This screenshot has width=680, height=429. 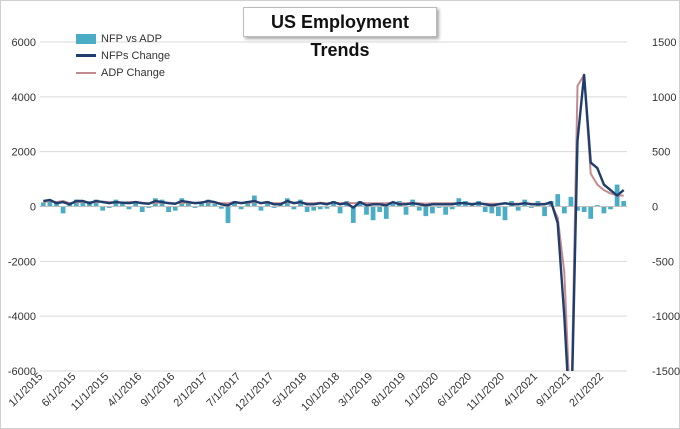 What do you see at coordinates (388, 390) in the screenshot?
I see `x-tick-label: 8/1/2019` at bounding box center [388, 390].